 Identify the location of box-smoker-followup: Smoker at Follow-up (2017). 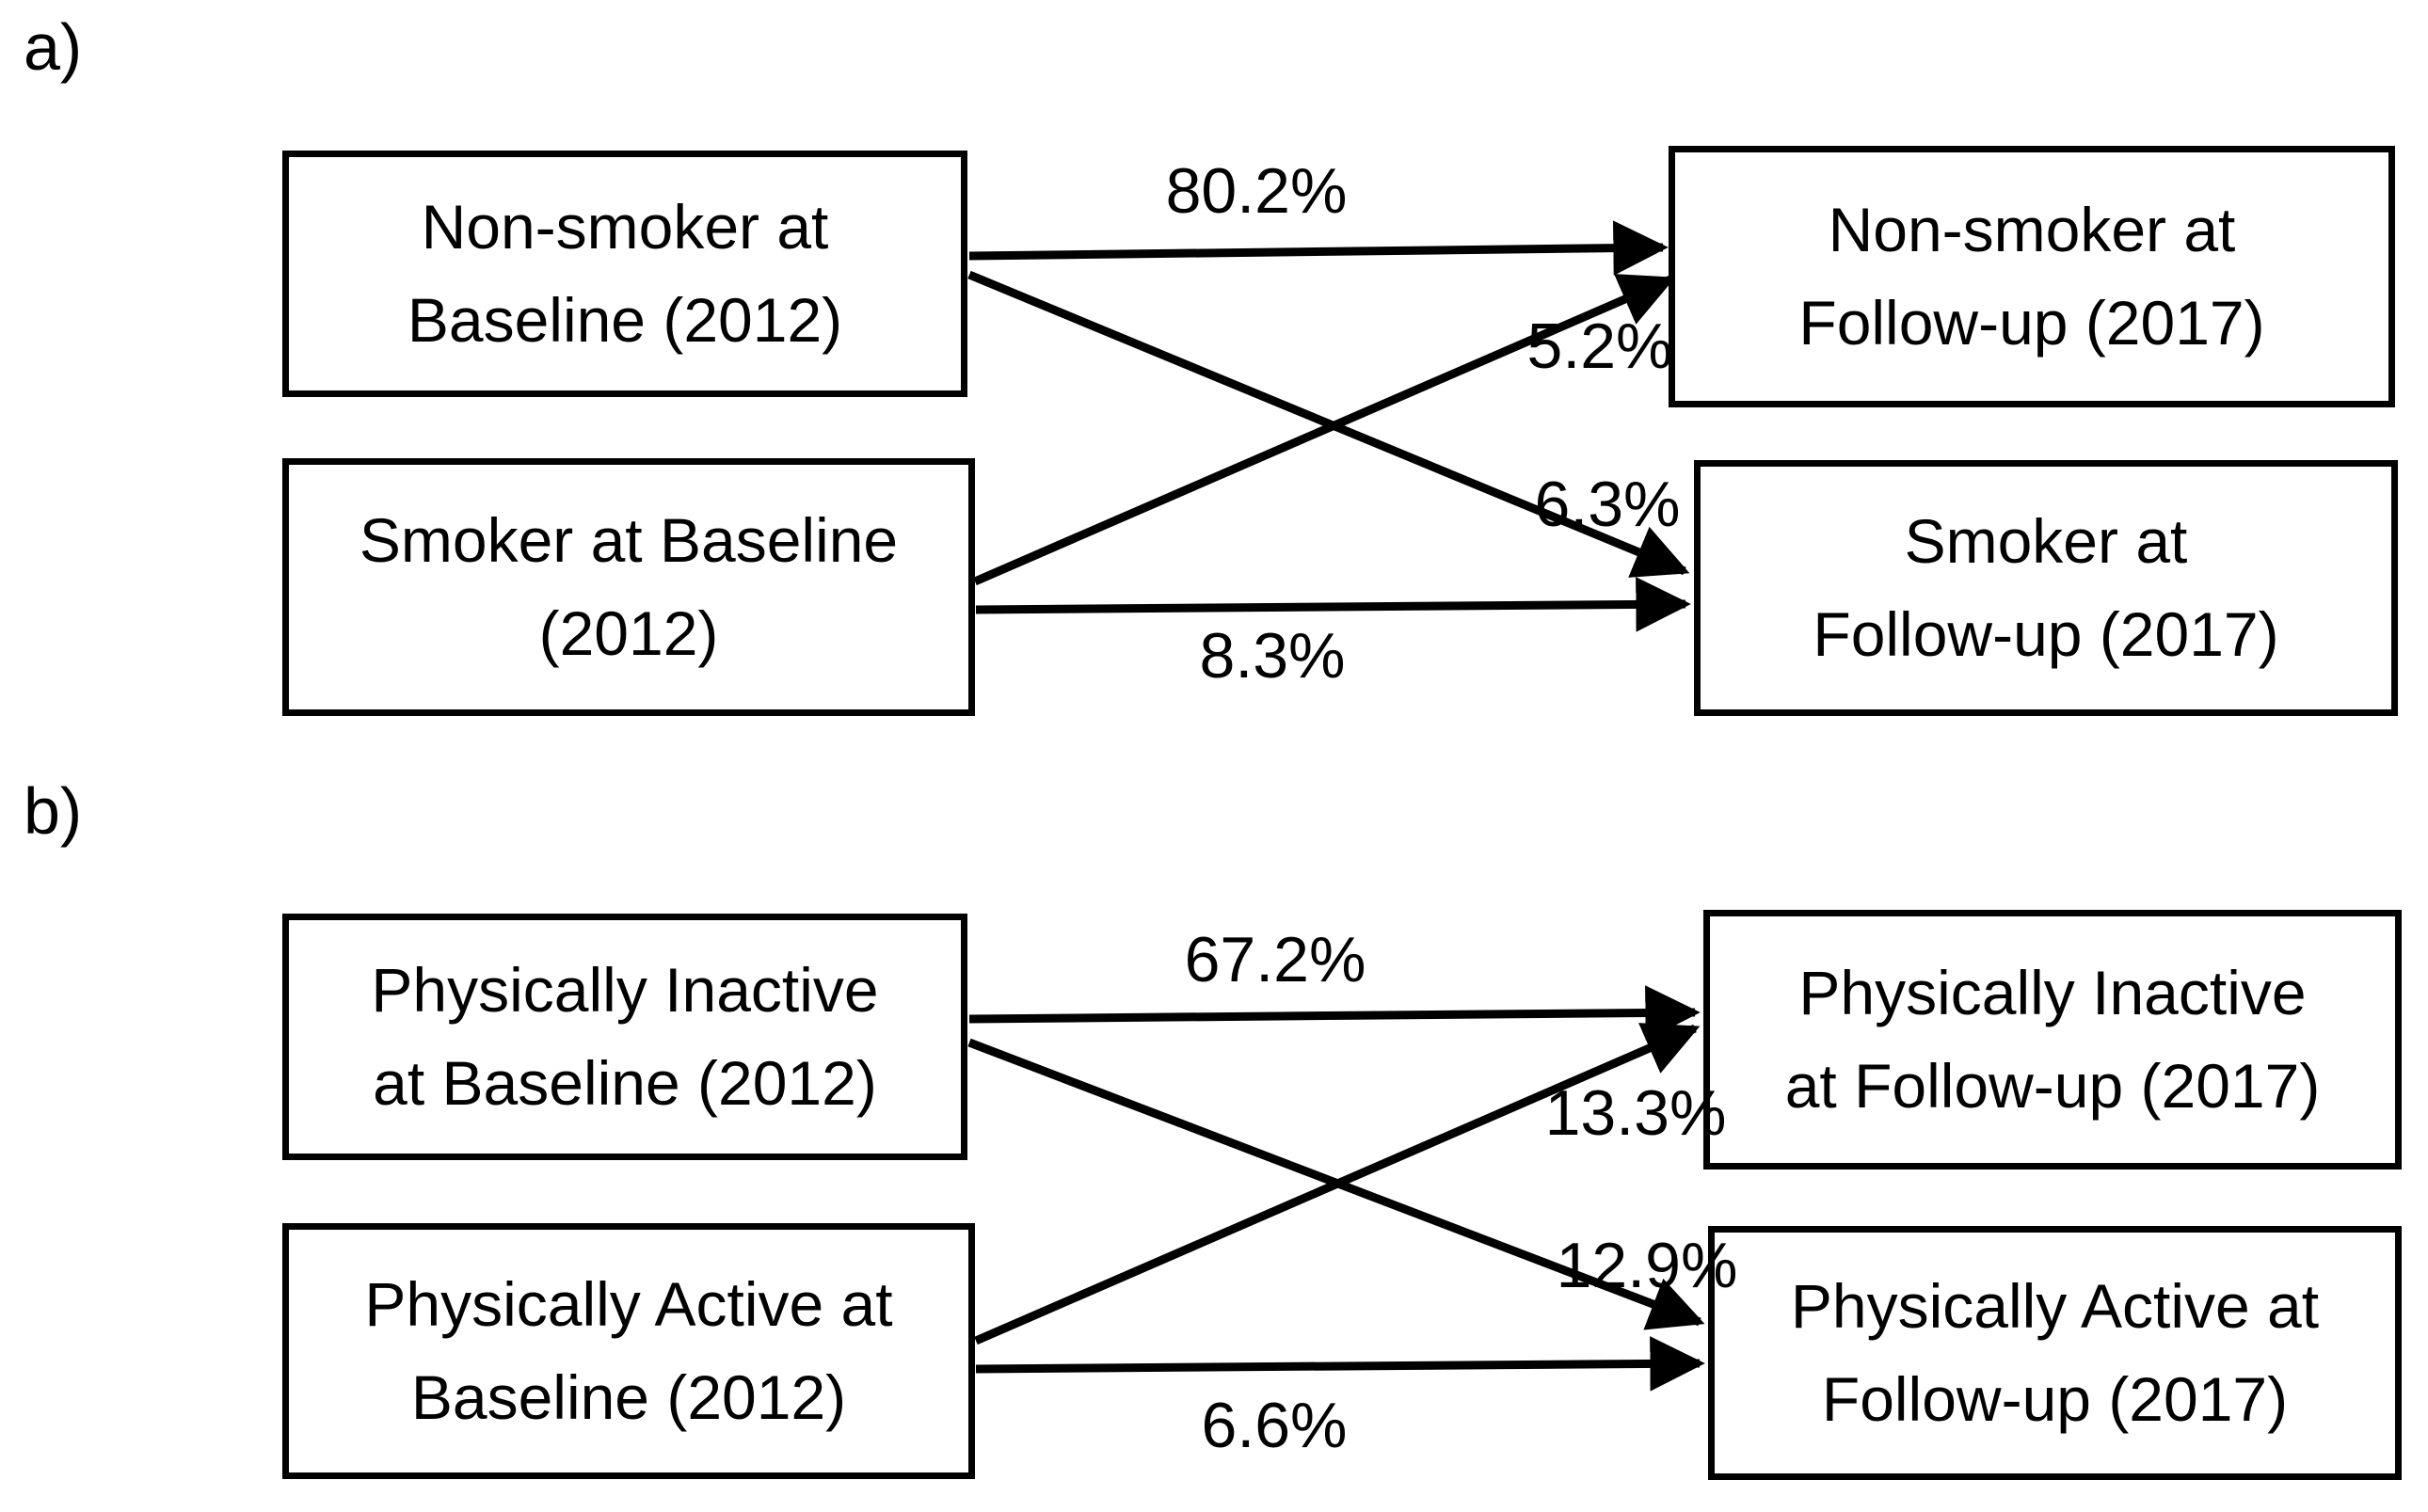
(2046, 588).